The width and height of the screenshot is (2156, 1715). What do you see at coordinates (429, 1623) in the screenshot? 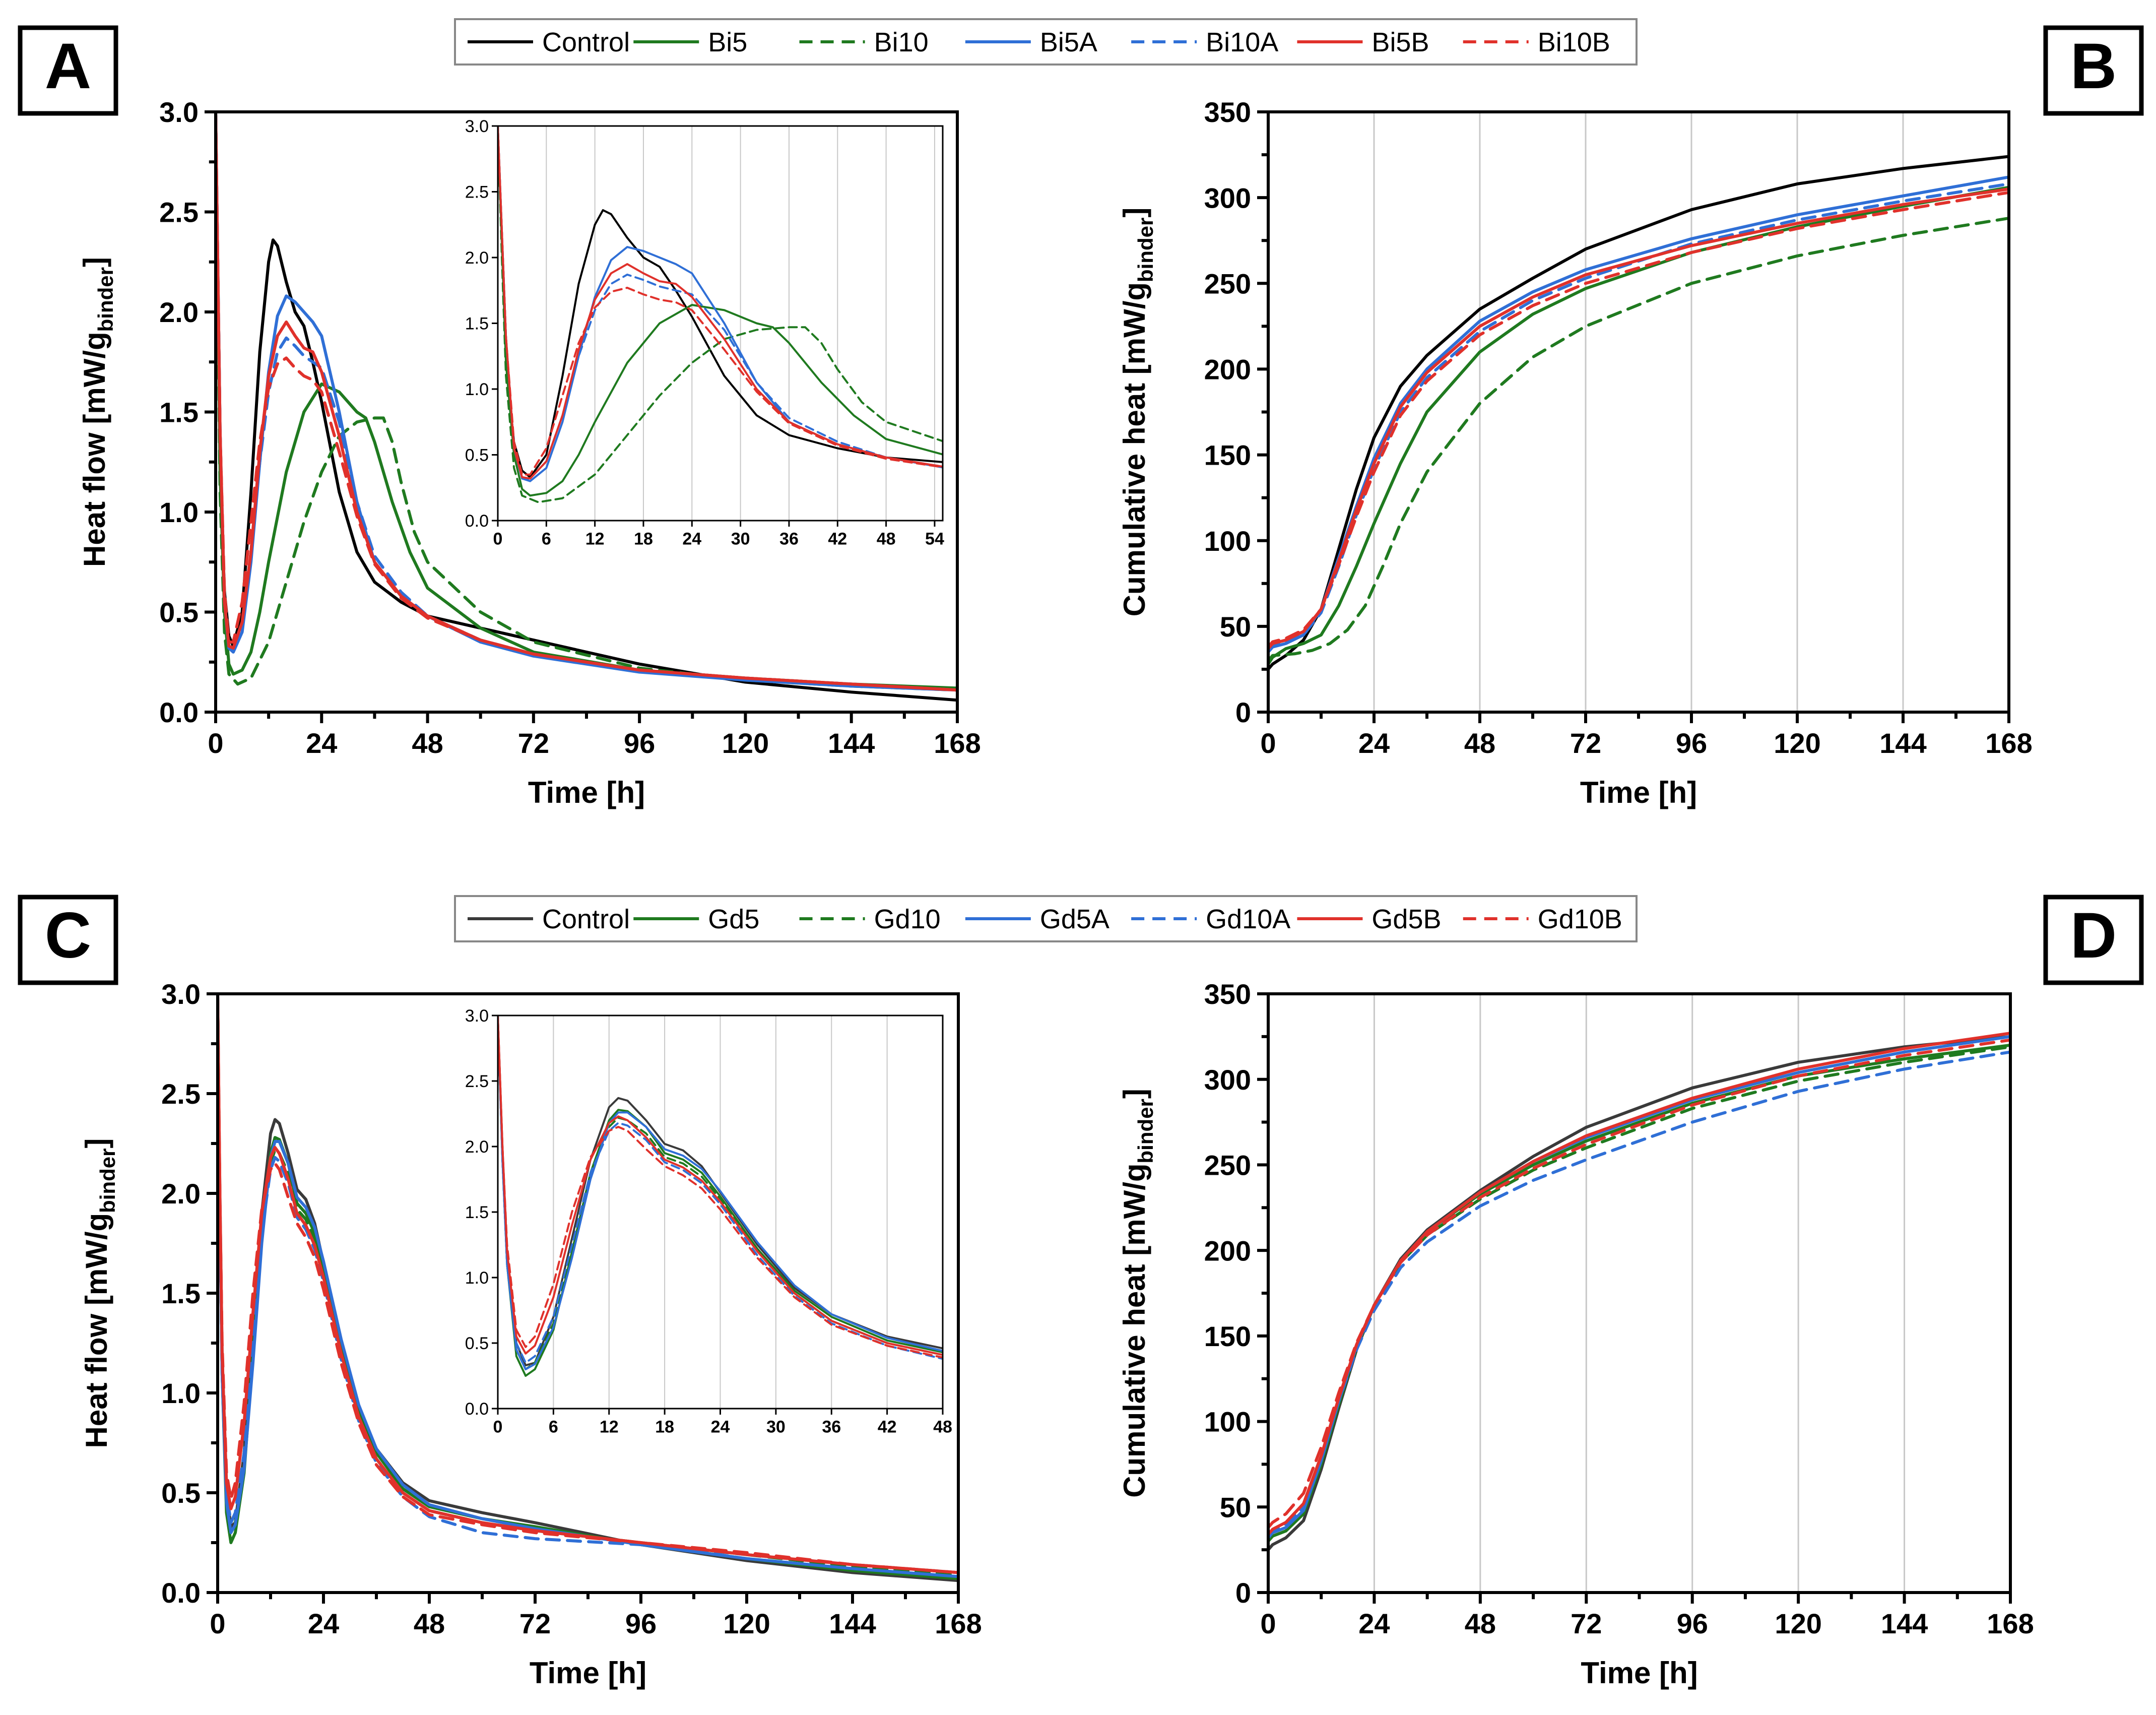
I see `c-xtick-label-48: 48` at bounding box center [429, 1623].